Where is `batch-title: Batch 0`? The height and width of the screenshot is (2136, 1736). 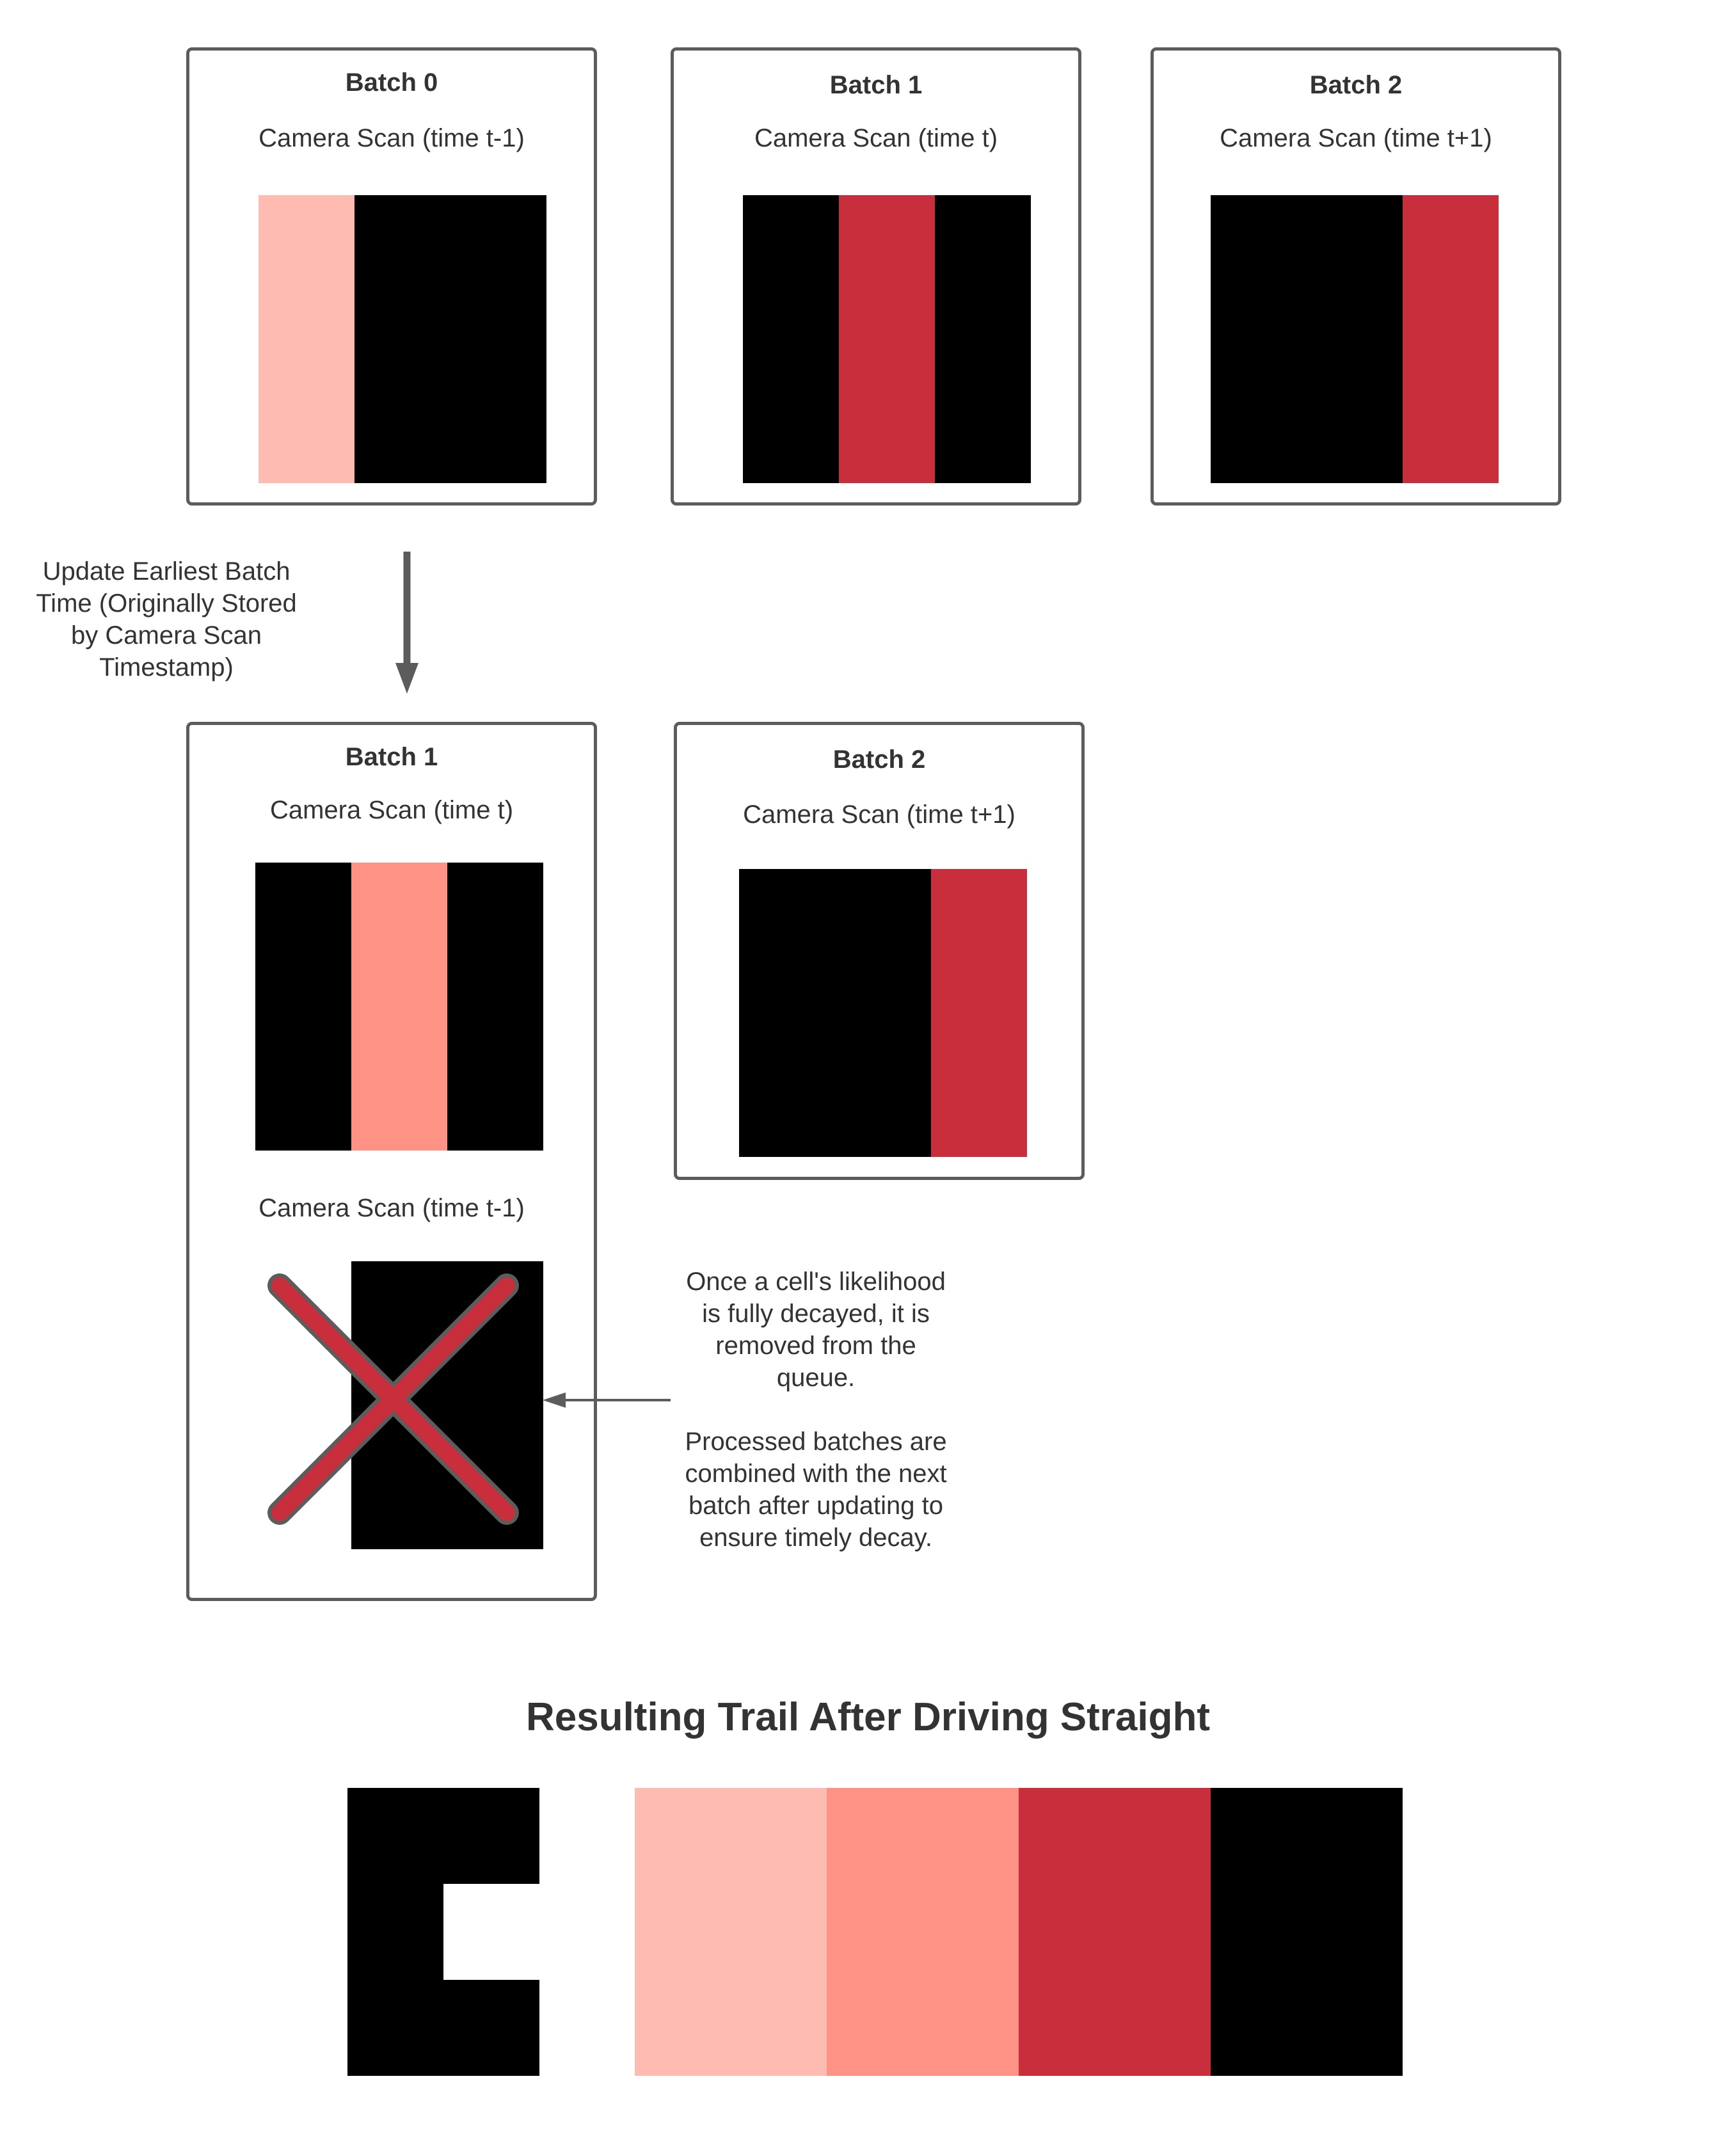
batch-title: Batch 0 is located at coordinates (391, 82).